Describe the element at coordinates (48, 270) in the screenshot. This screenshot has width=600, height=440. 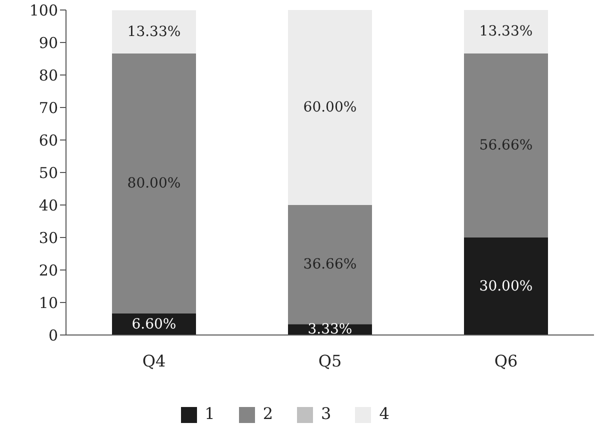
I see `y-tick-label: 20` at that location.